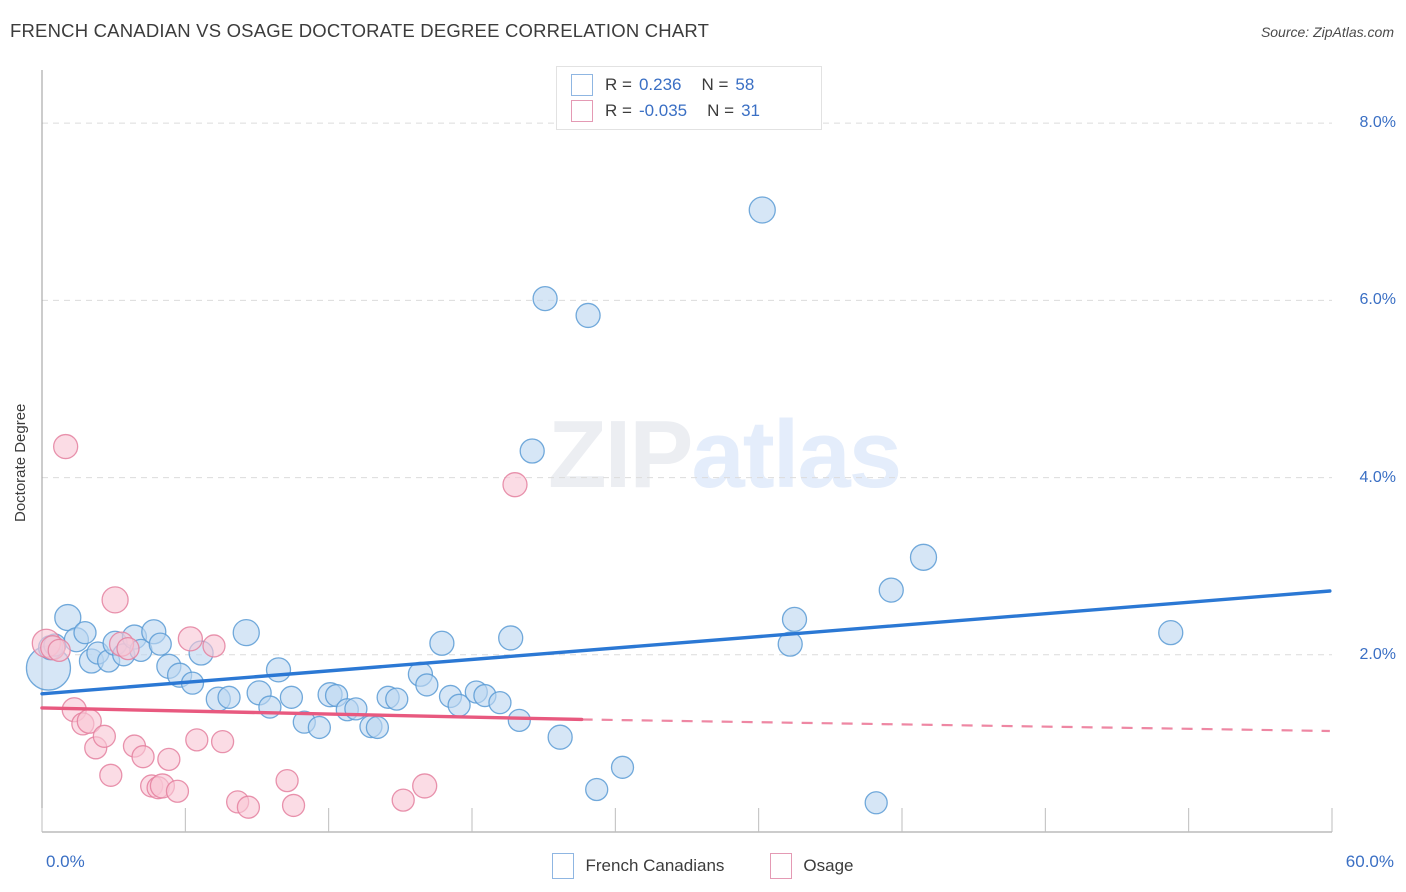 The height and width of the screenshot is (892, 1406). What do you see at coordinates (582, 111) in the screenshot?
I see `legend-swatch-pink` at bounding box center [582, 111].